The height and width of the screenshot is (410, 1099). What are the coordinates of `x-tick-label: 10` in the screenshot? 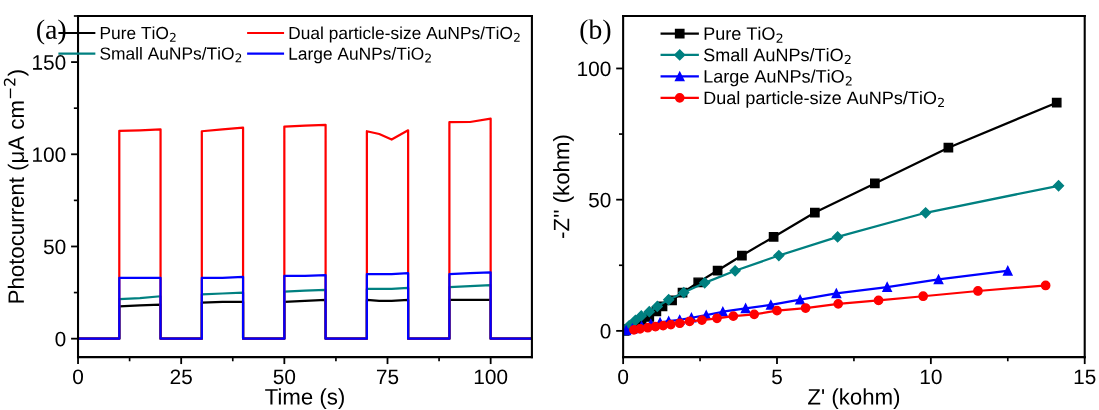 It's located at (931, 377).